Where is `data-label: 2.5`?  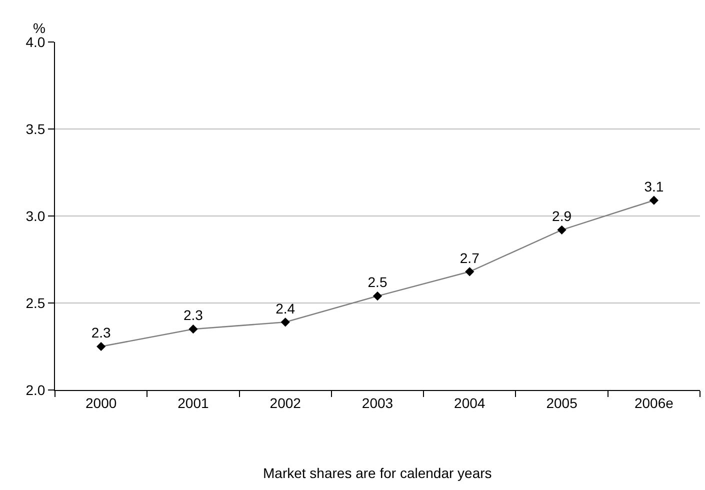 data-label: 2.5 is located at coordinates (378, 282).